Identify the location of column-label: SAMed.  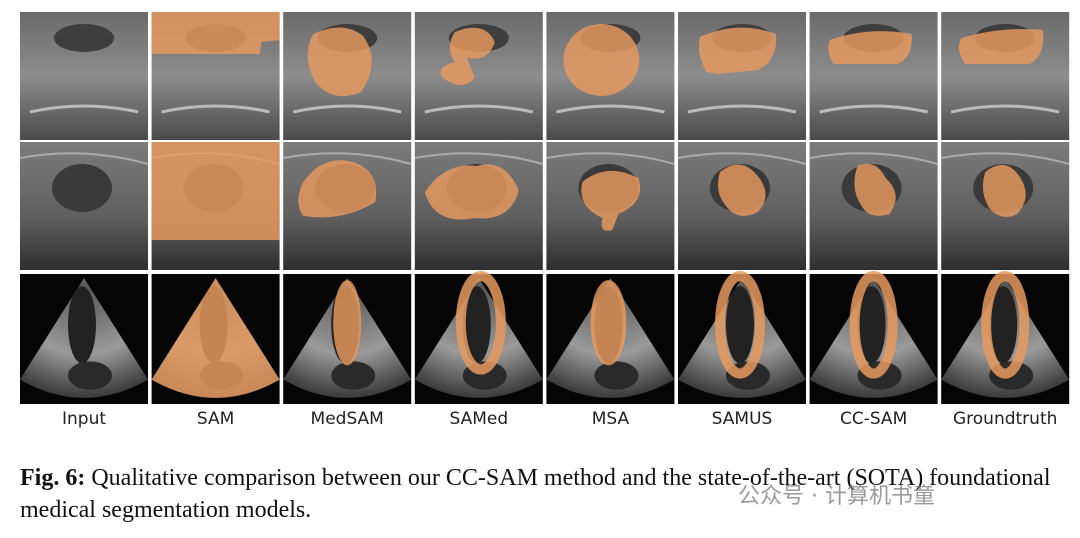
(478, 419).